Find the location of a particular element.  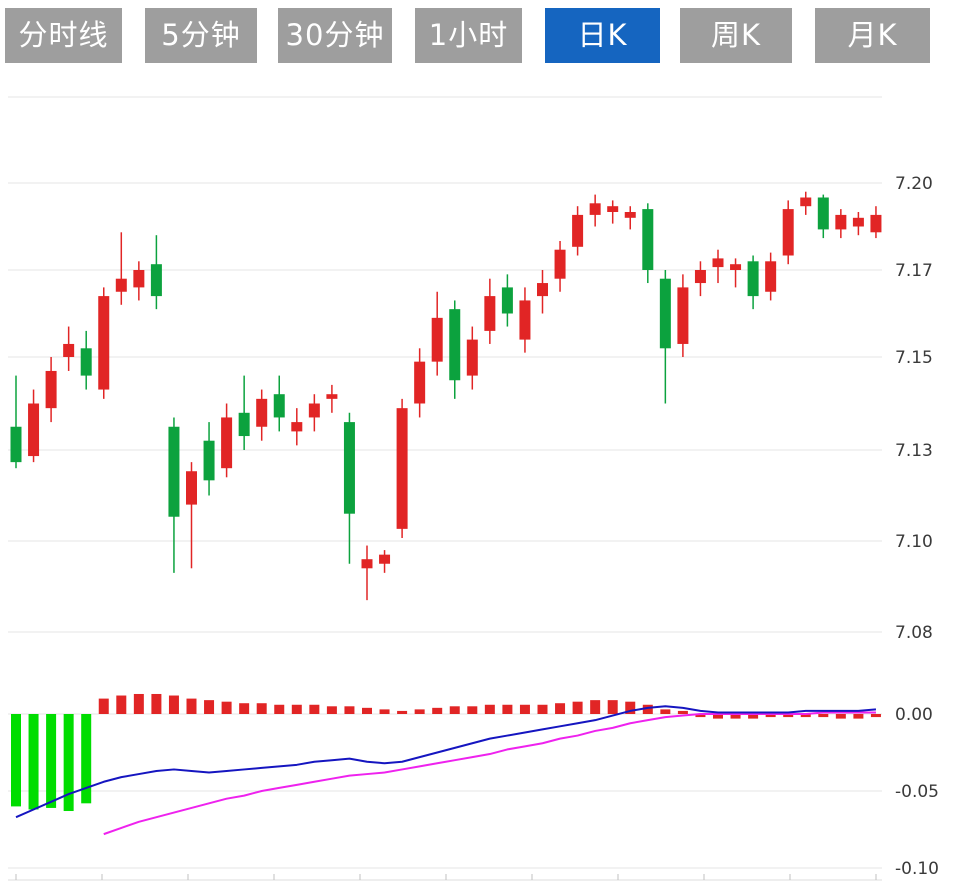

timeframe-tab: 分时线 is located at coordinates (63, 35).